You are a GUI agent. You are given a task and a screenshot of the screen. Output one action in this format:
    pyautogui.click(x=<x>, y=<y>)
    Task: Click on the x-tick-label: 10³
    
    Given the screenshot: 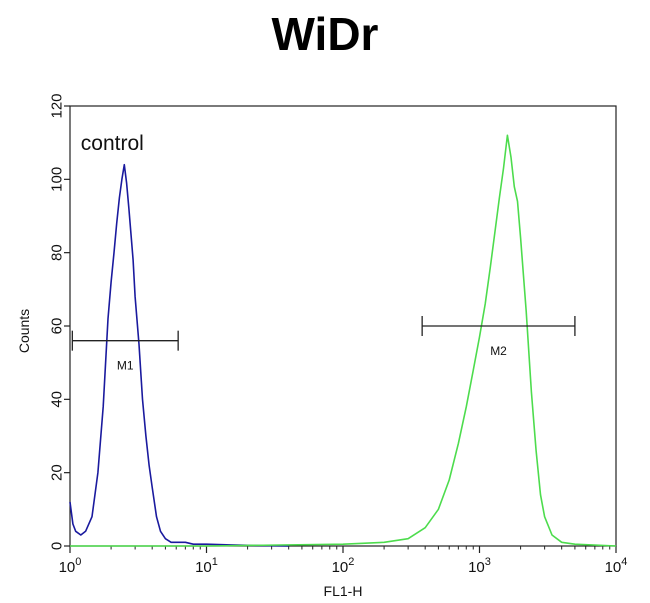 What is the action you would take?
    pyautogui.click(x=479, y=566)
    